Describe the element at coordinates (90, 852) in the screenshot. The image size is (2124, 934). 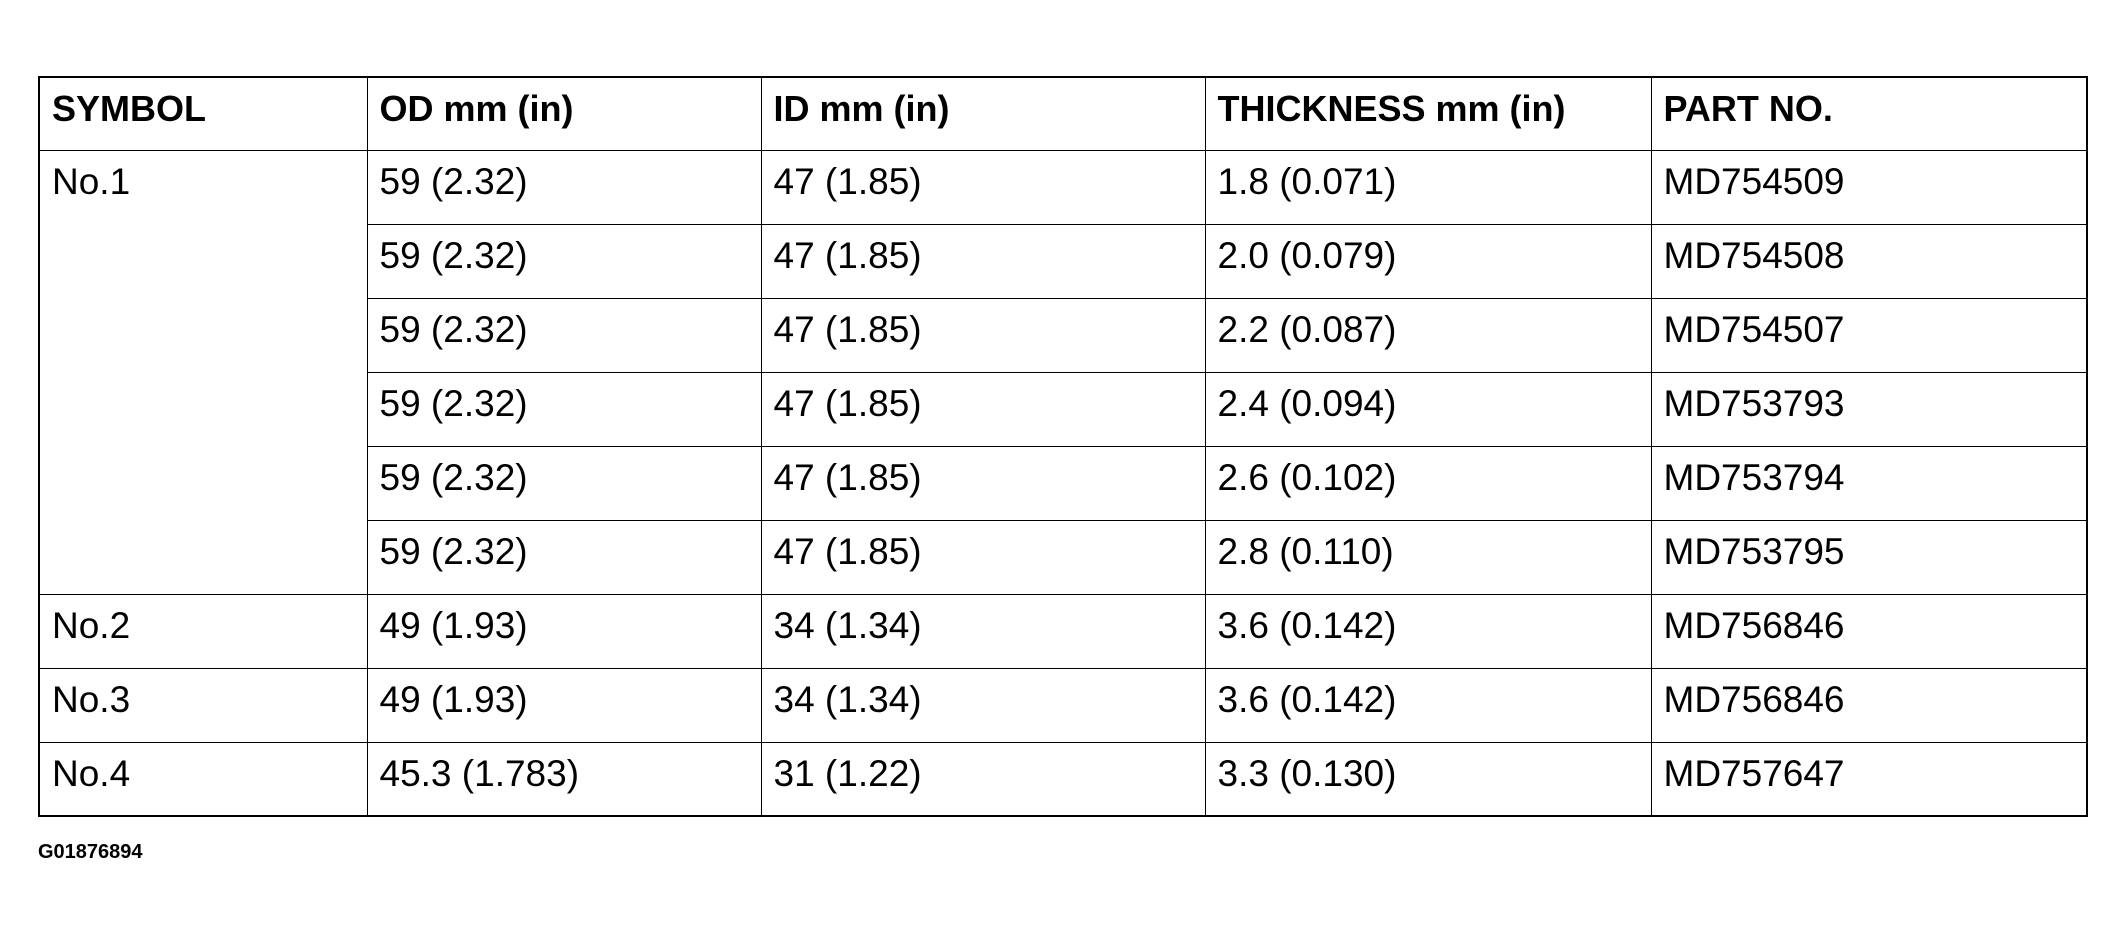
I see `figure-id: G01876894` at that location.